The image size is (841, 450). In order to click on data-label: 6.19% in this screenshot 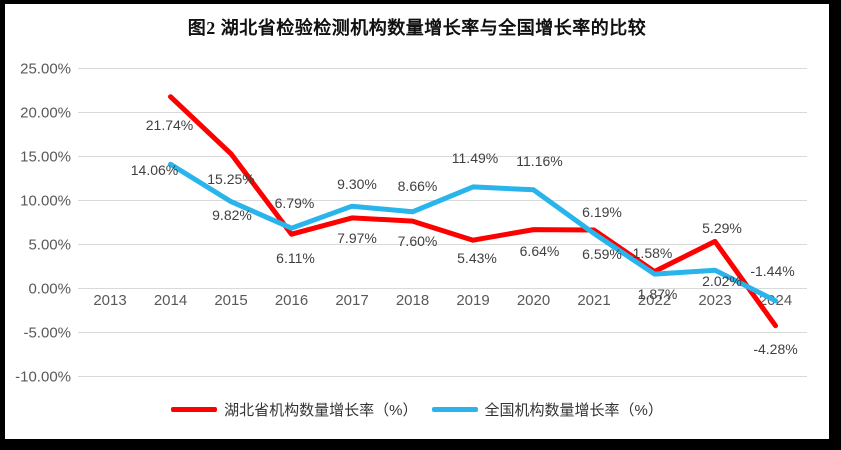, I will do `click(602, 211)`.